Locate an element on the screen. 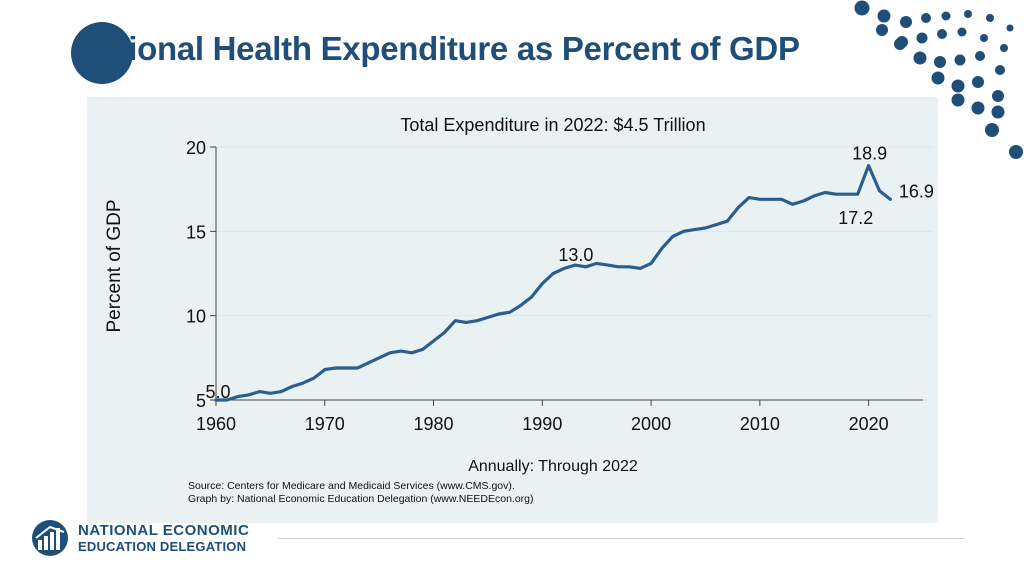 The image size is (1024, 576). need-logo-icon is located at coordinates (50, 538).